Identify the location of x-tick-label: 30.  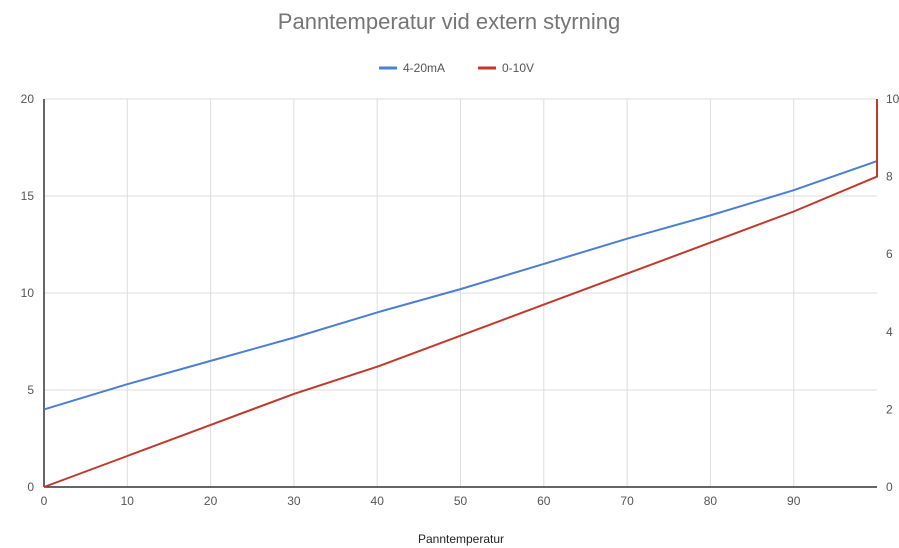
(294, 501).